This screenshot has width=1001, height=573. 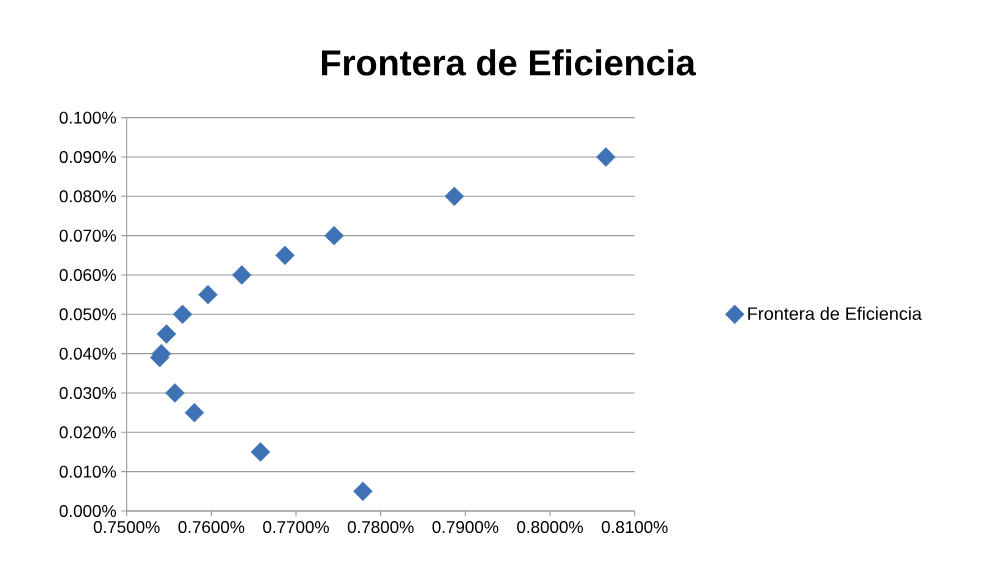 What do you see at coordinates (835, 313) in the screenshot?
I see `legend-label: Frontera de Eficiencia` at bounding box center [835, 313].